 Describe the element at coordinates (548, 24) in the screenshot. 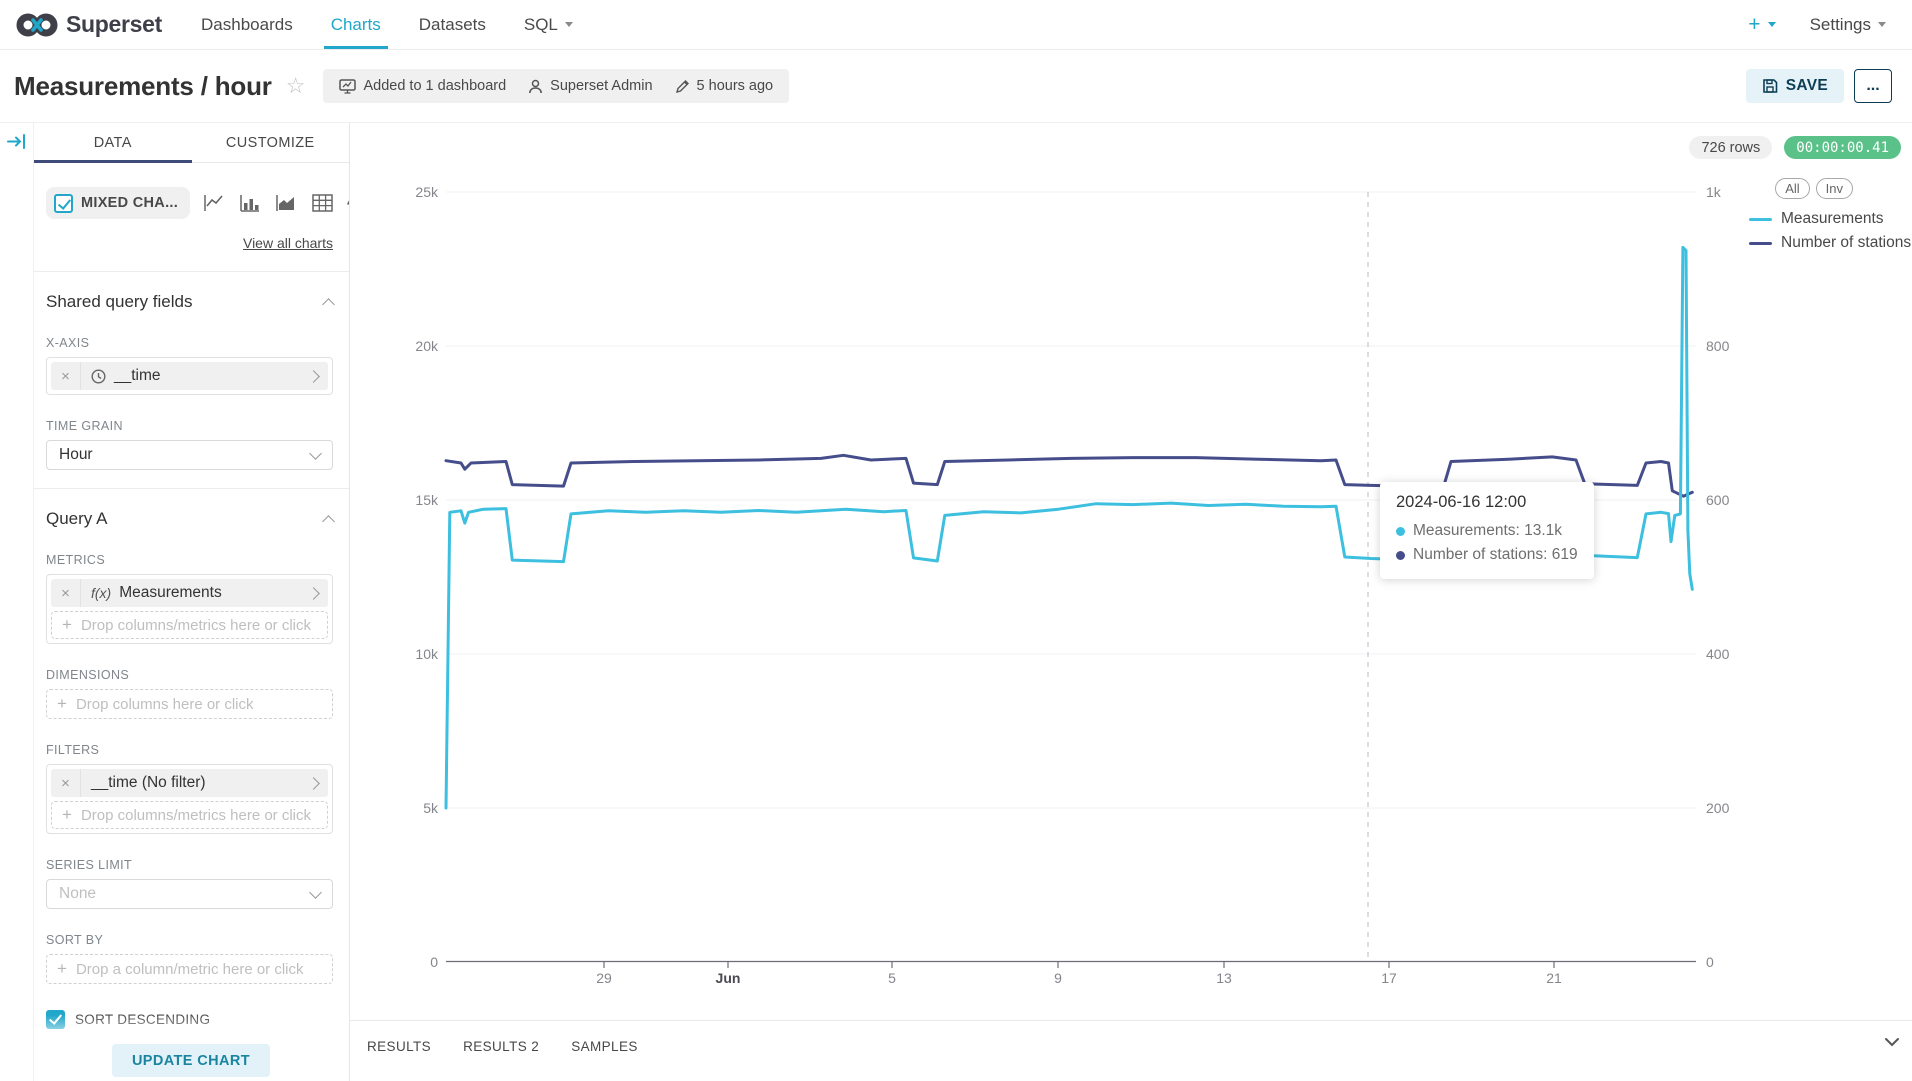

I see `nav-item-sql: SQL` at that location.